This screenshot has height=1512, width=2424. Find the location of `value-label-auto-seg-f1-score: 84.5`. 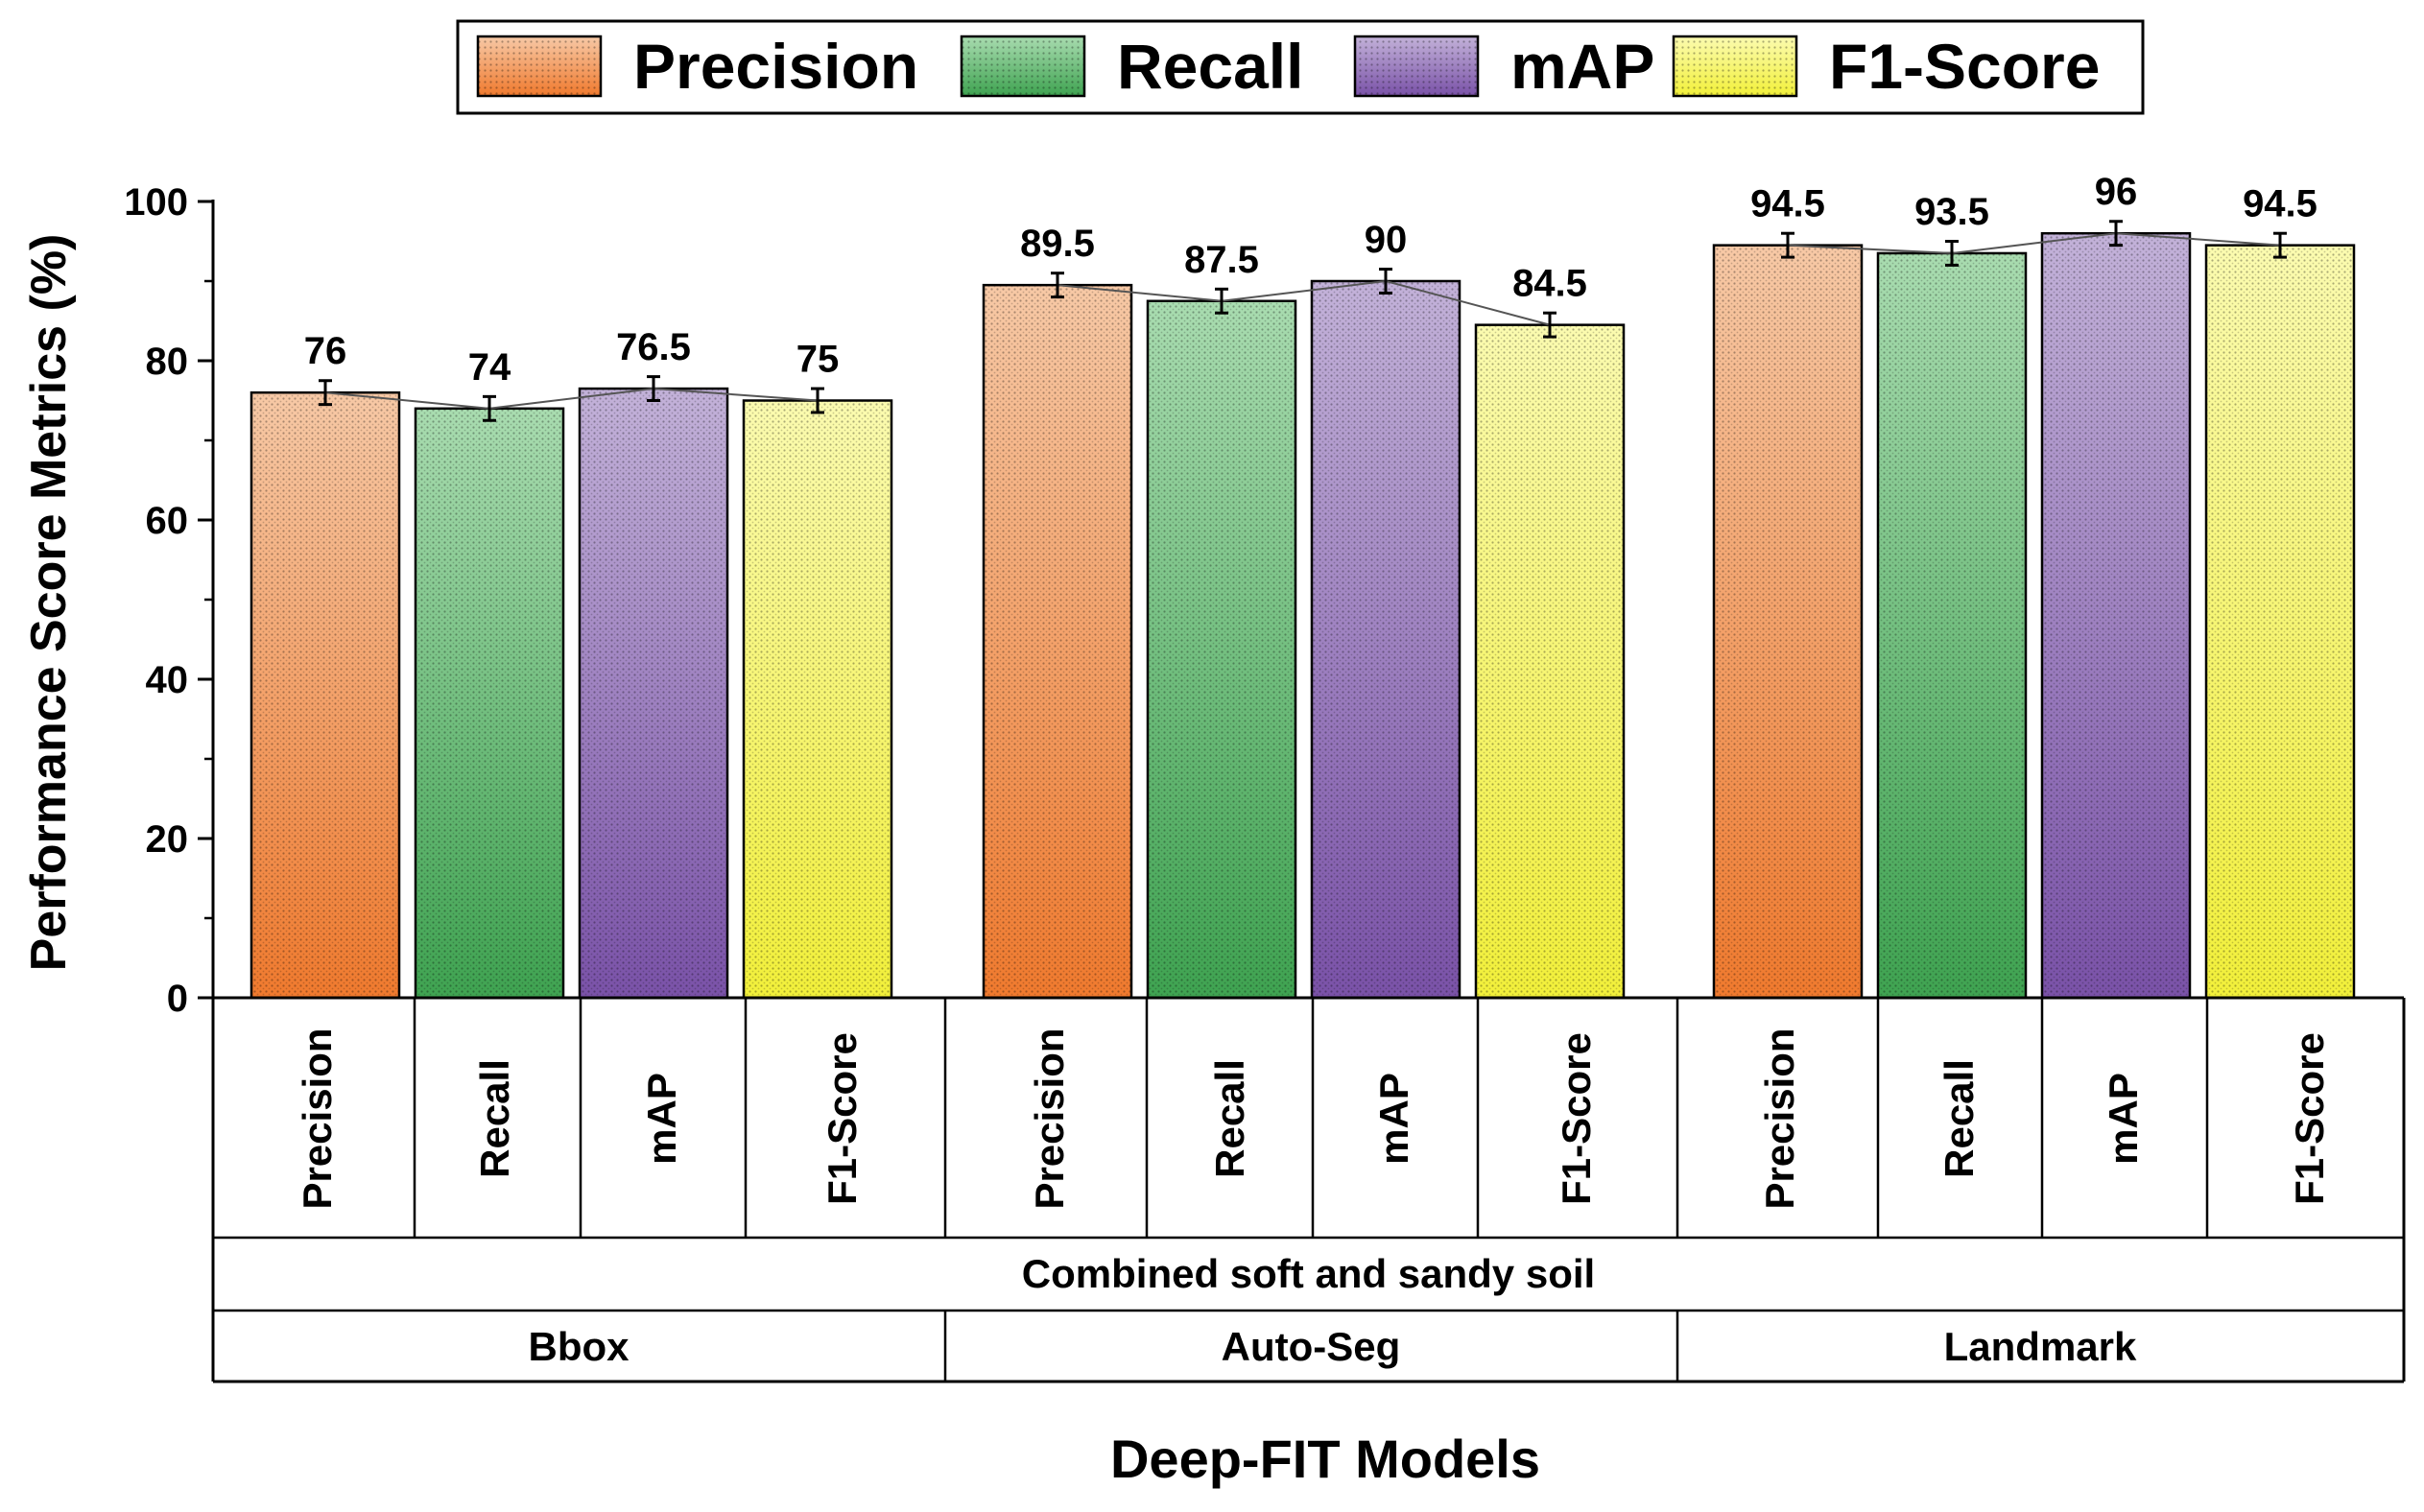

value-label-auto-seg-f1-score: 84.5 is located at coordinates (1549, 284).